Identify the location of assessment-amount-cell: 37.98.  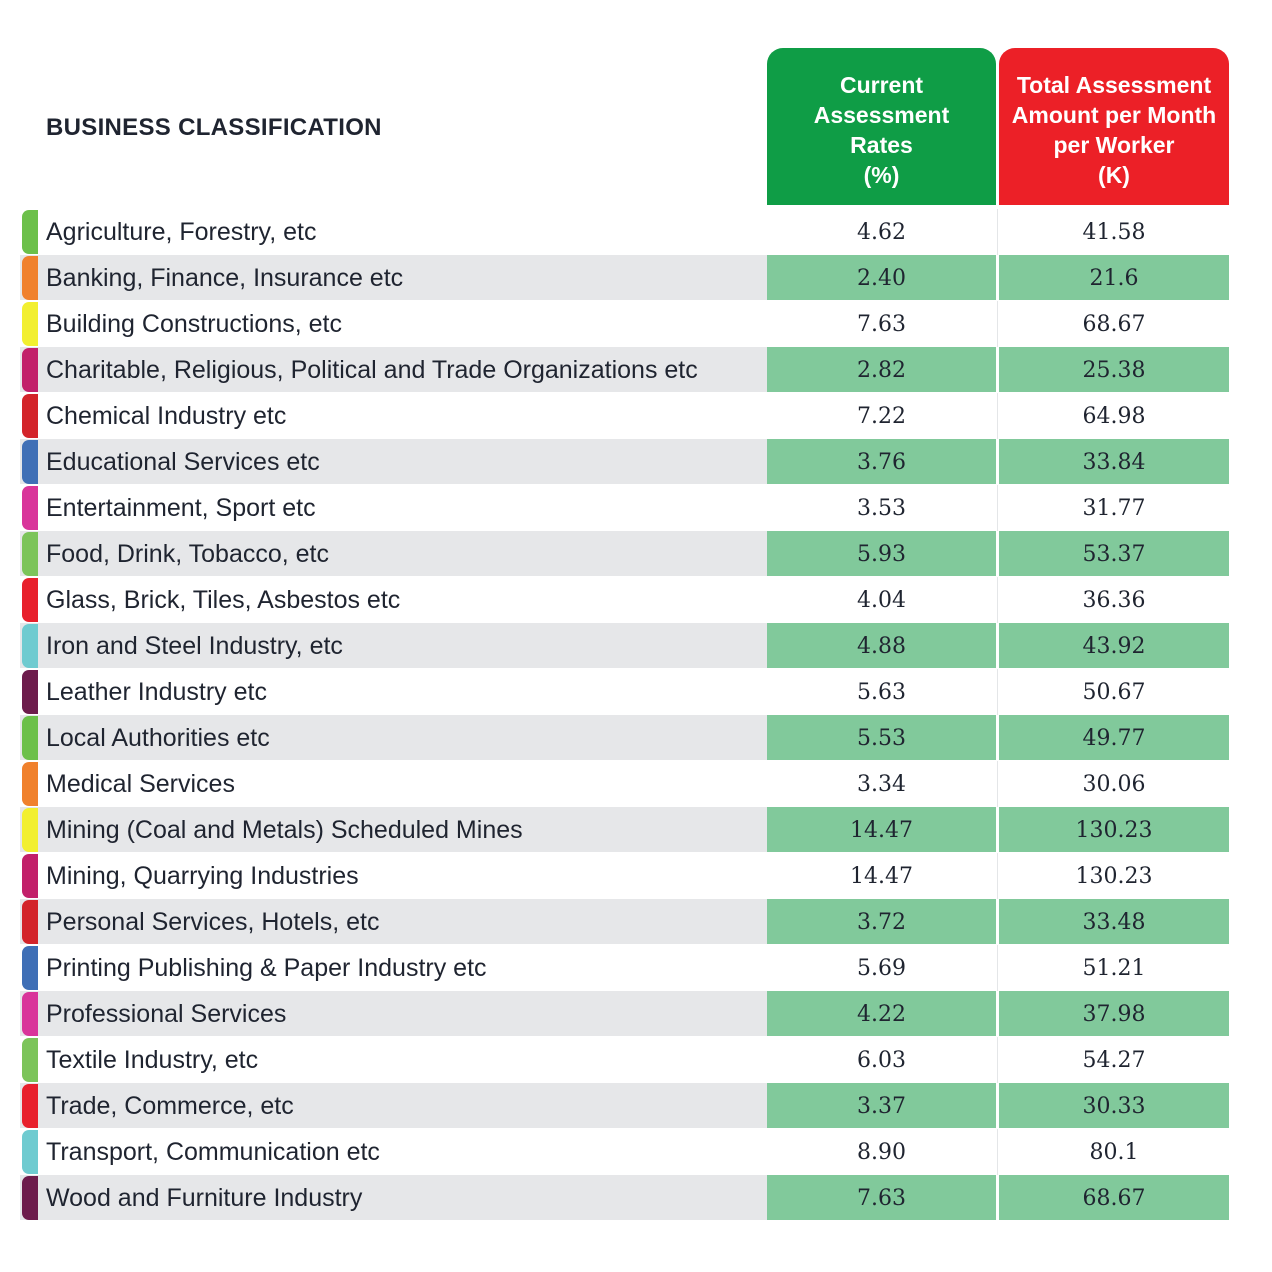
(1114, 1013).